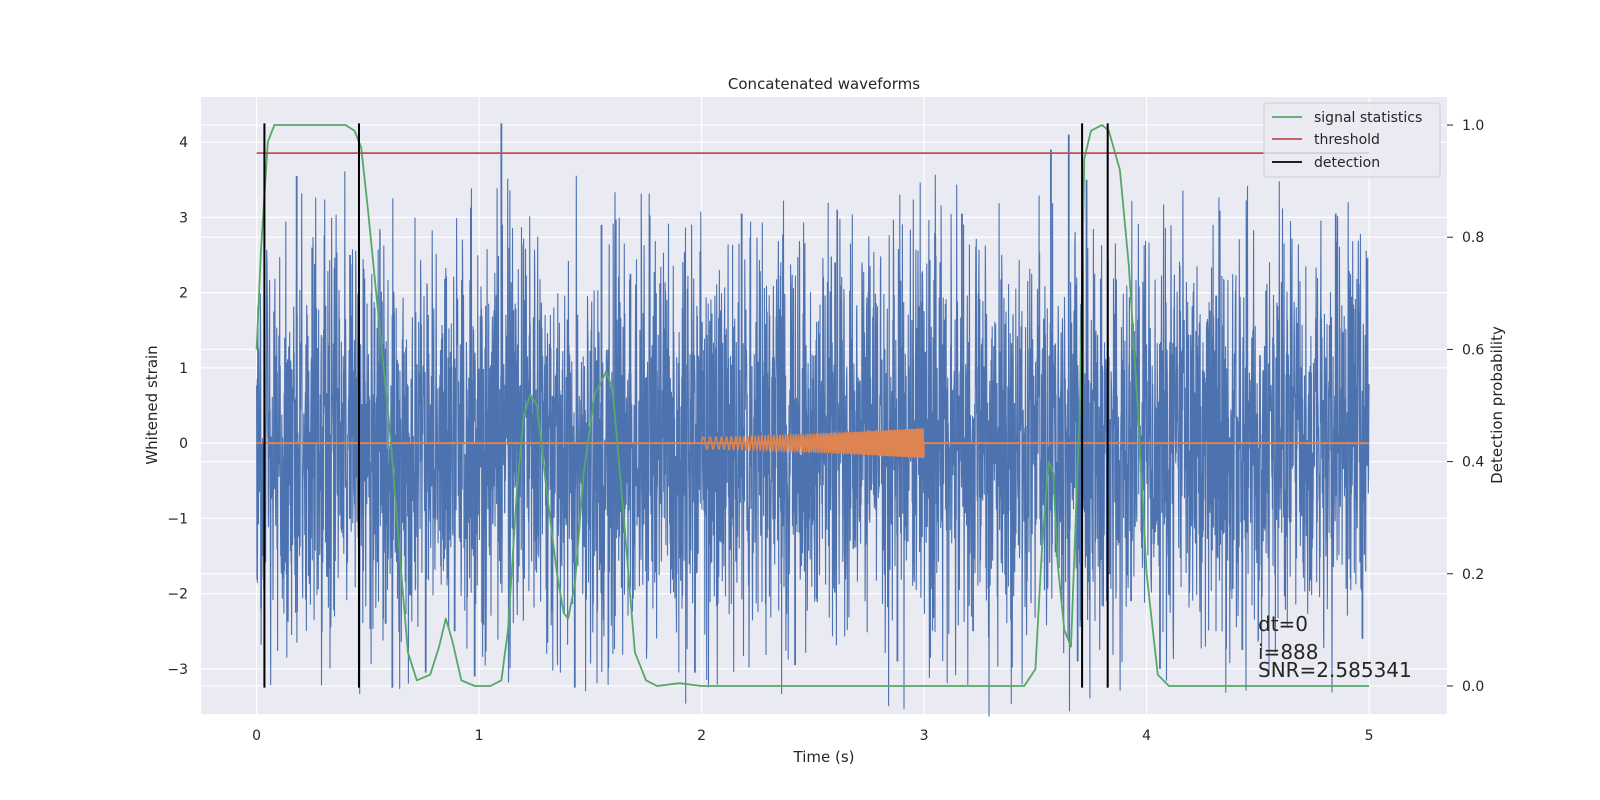 This screenshot has height=800, width=1600. I want to click on y2-tick-label: 0.4, so click(1473, 463).